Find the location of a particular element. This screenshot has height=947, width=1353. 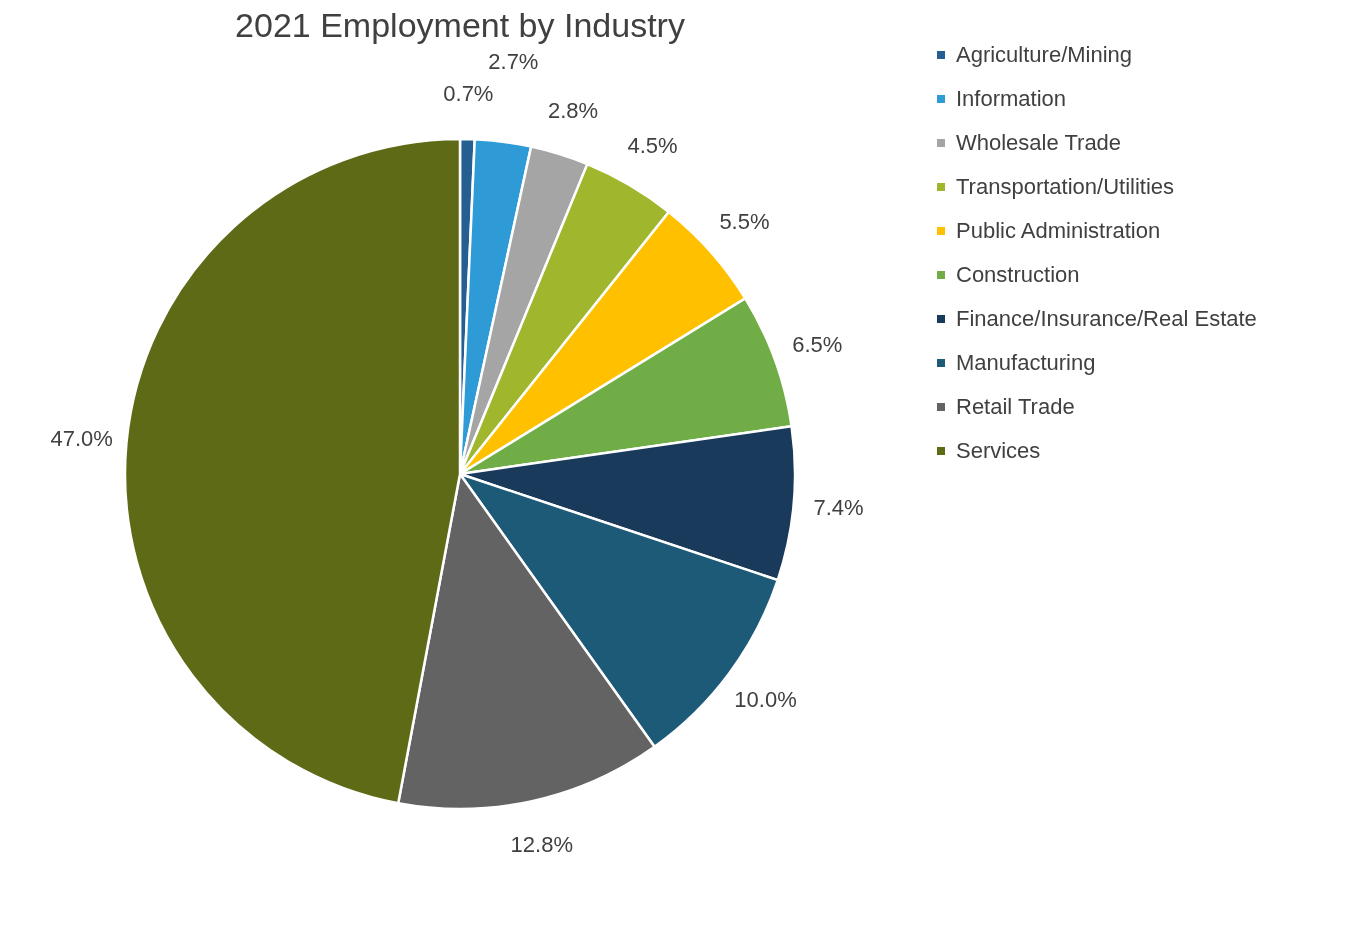

legend-label: Construction is located at coordinates (1018, 274).